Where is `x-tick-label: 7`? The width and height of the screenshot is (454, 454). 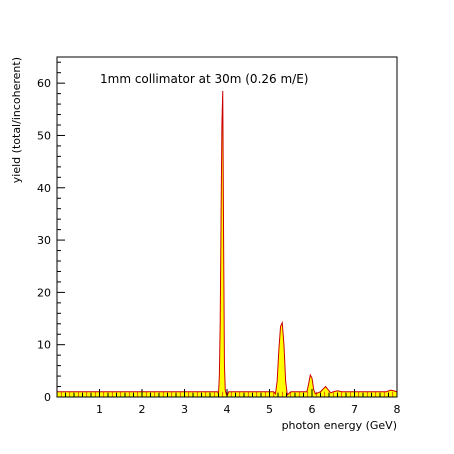
x-tick-label: 7 is located at coordinates (354, 409).